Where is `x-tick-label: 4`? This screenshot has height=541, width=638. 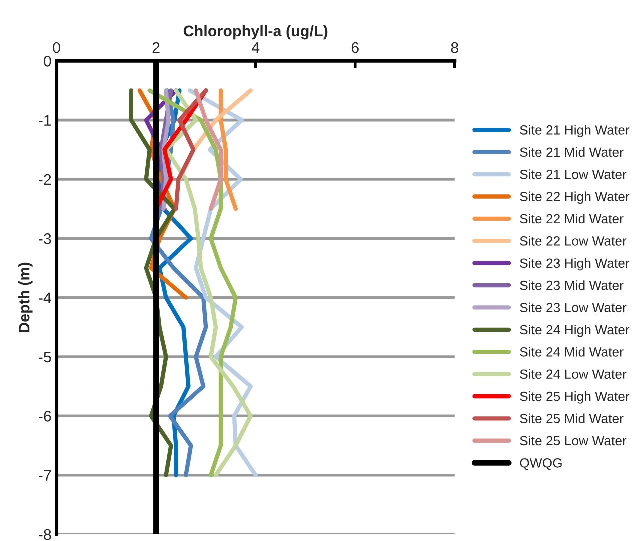 x-tick-label: 4 is located at coordinates (256, 48).